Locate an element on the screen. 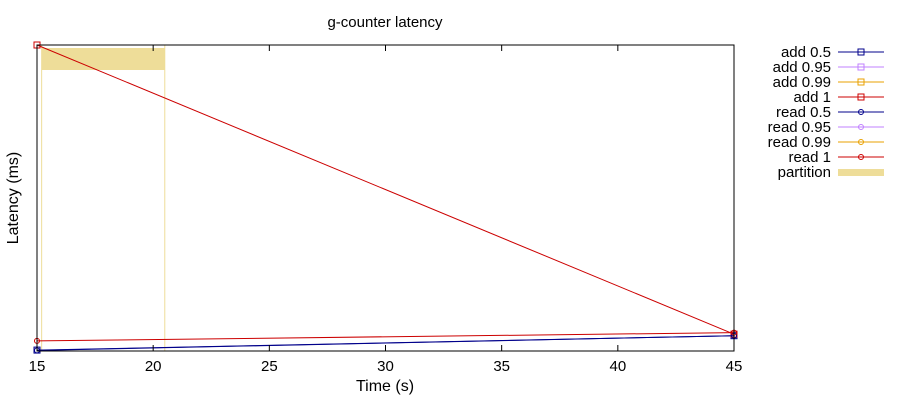 Image resolution: width=900 pixels, height=405 pixels. x-tick-label: 25 is located at coordinates (269, 366).